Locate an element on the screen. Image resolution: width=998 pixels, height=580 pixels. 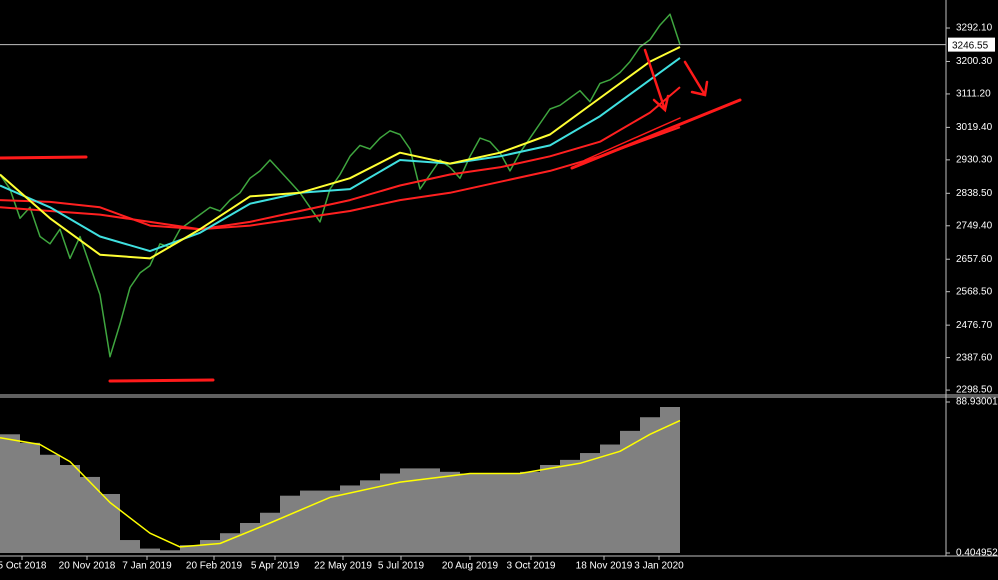
y-tick-label: 3292.10 is located at coordinates (974, 28).